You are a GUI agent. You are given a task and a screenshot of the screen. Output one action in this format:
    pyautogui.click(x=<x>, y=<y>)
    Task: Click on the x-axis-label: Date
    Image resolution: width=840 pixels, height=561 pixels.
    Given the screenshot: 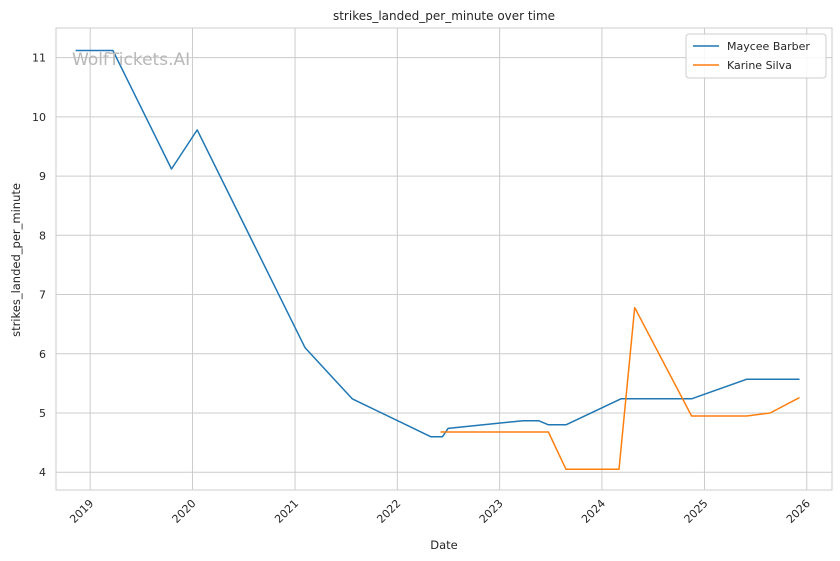 What is the action you would take?
    pyautogui.click(x=444, y=545)
    